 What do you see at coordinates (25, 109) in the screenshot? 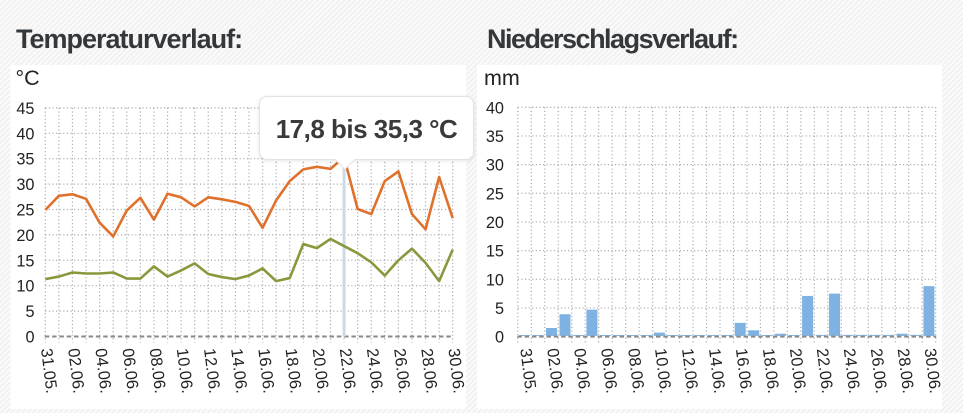
I see `svg-text: 45` at bounding box center [25, 109].